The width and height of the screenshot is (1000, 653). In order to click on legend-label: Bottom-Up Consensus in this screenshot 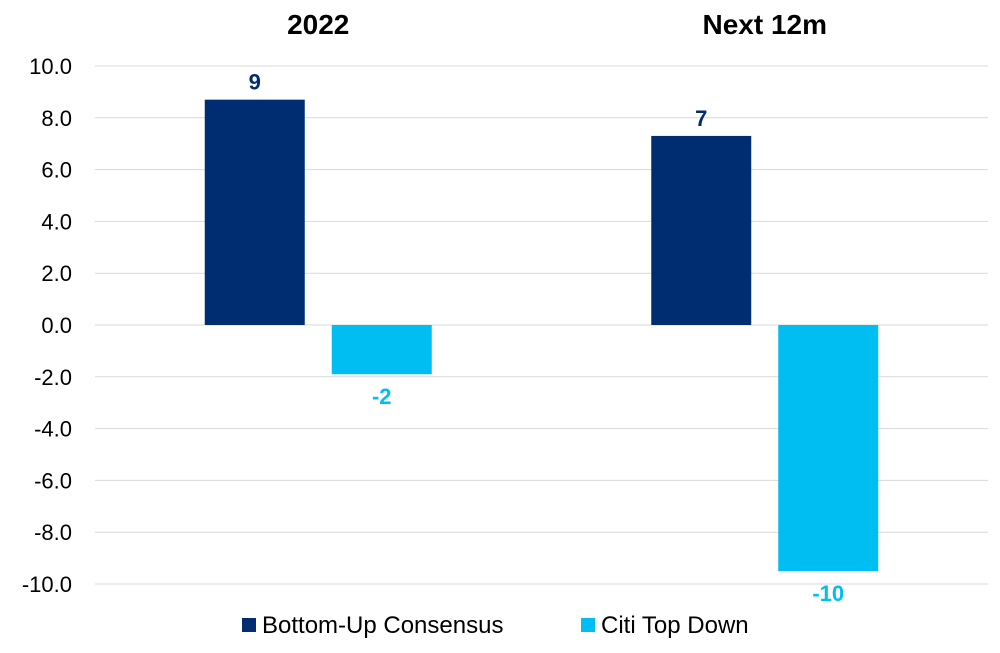, I will do `click(382, 625)`.